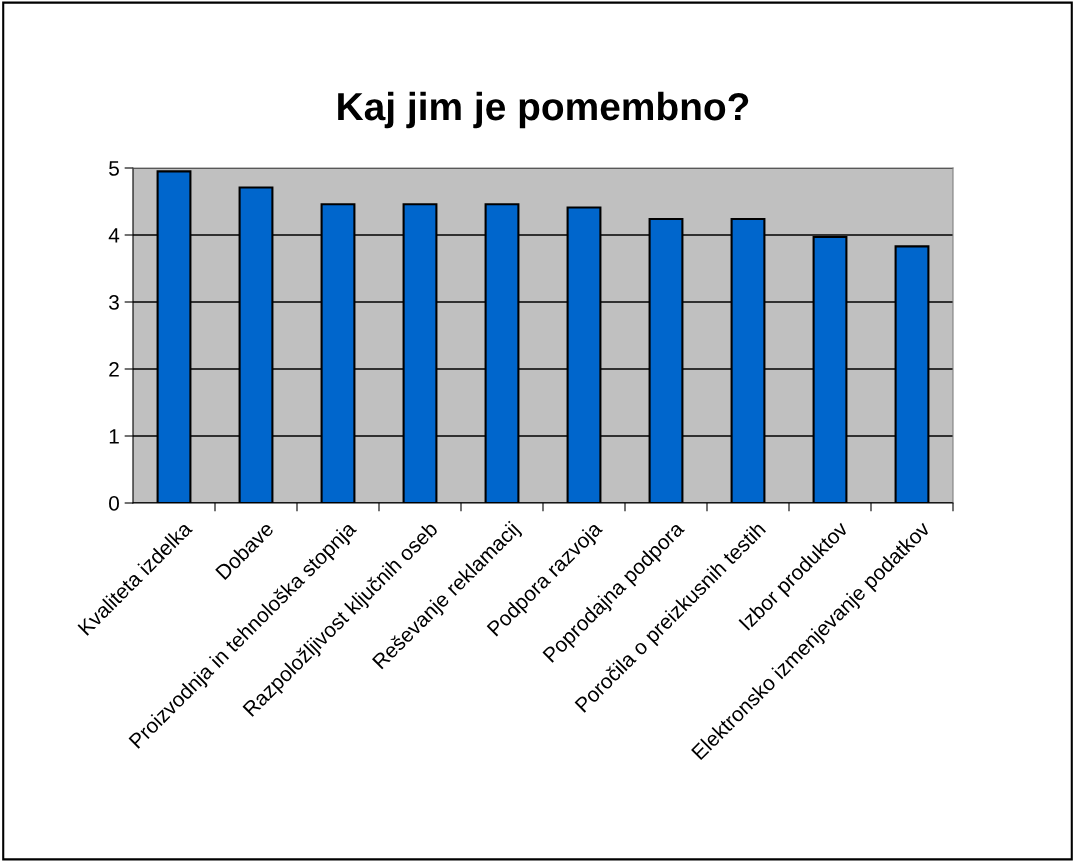  I want to click on y-tick-label: 3, so click(114, 302).